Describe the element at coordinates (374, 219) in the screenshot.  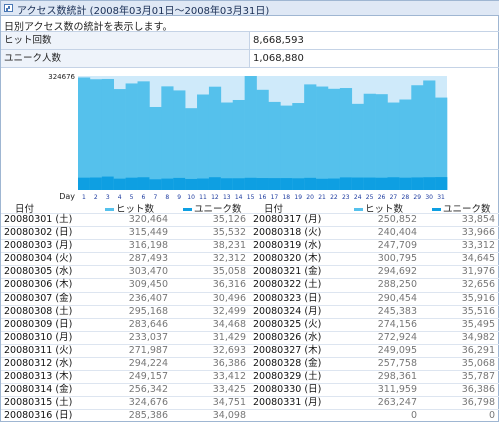
I see `table-row: 20080317 (月) 250,852 33,854` at that location.